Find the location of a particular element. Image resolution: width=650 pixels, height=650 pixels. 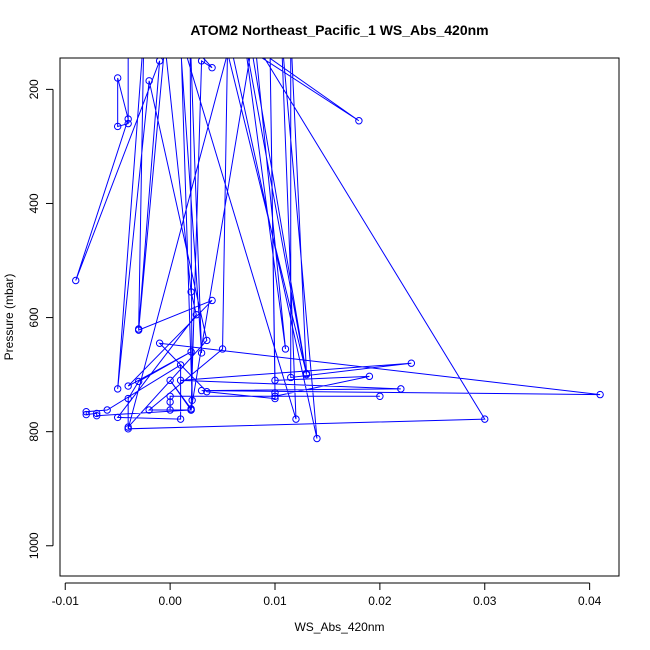

x-tick-label: 0.00 is located at coordinates (170, 601).